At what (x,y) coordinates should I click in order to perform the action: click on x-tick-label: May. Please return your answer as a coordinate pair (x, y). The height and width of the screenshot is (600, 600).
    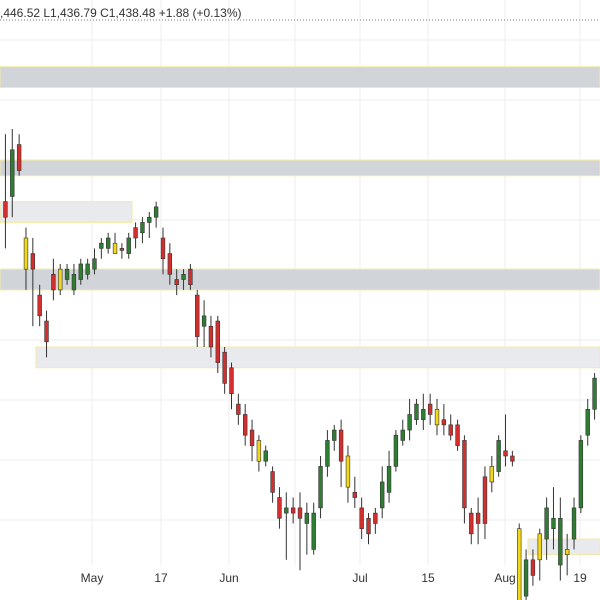
    Looking at the image, I should click on (92, 578).